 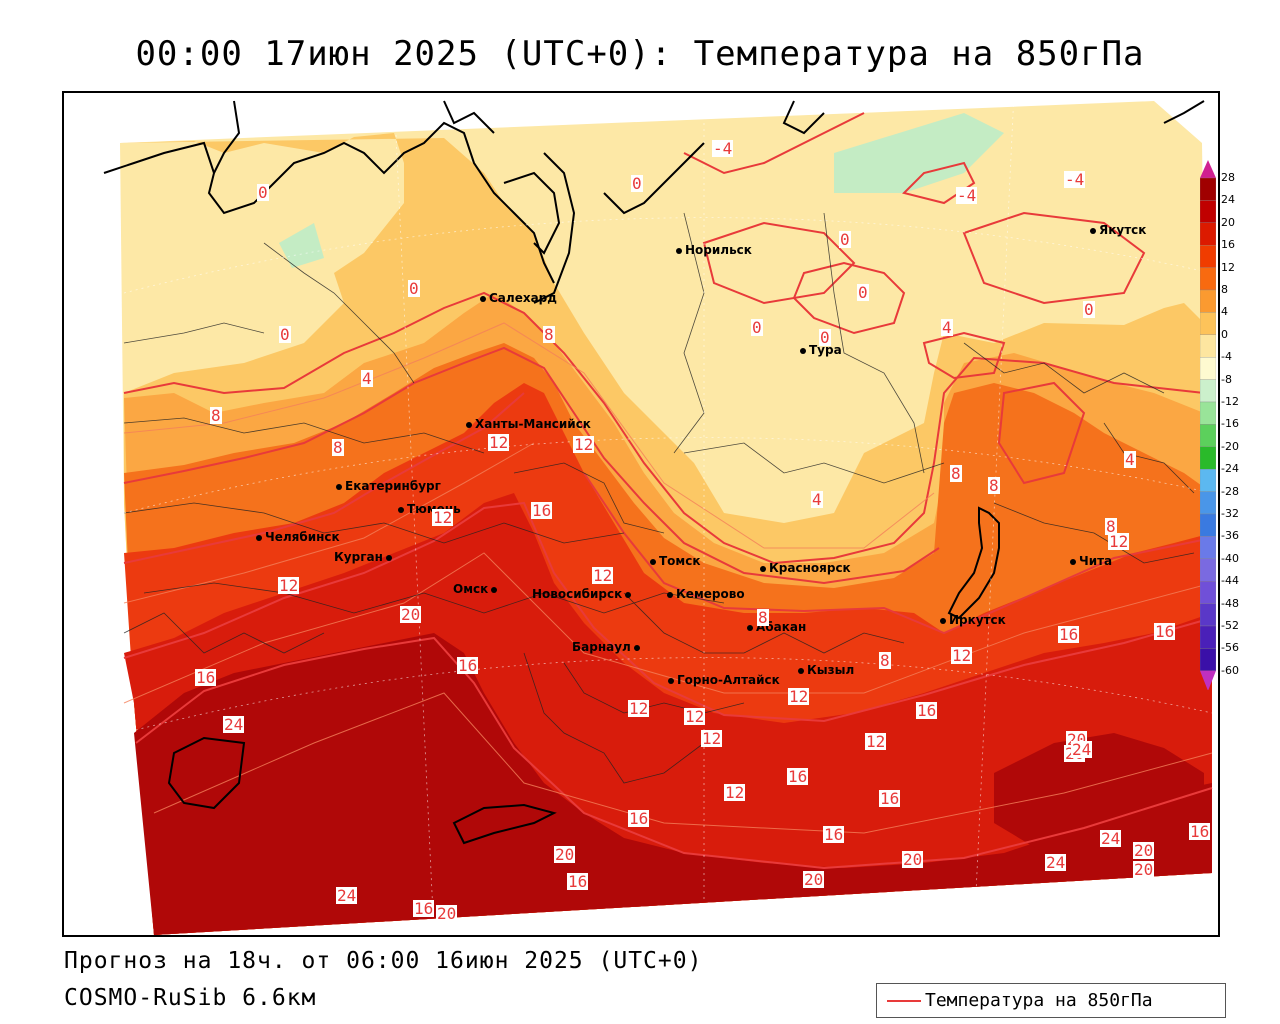 What do you see at coordinates (1228, 200) in the screenshot?
I see `colorbar-tick-label: 24` at bounding box center [1228, 200].